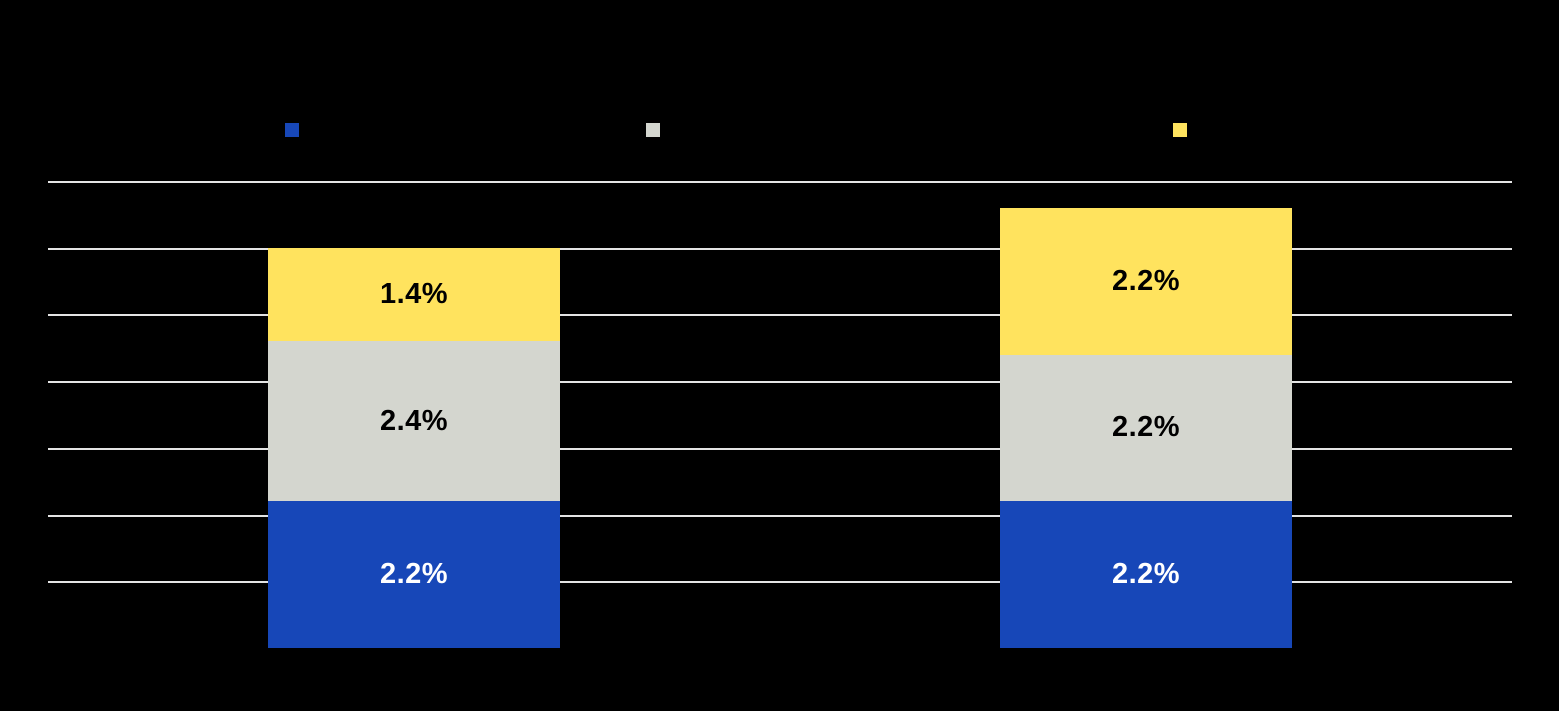 Image resolution: width=1559 pixels, height=711 pixels. Describe the element at coordinates (1180, 130) in the screenshot. I see `legend-marker-series-yellow` at that location.